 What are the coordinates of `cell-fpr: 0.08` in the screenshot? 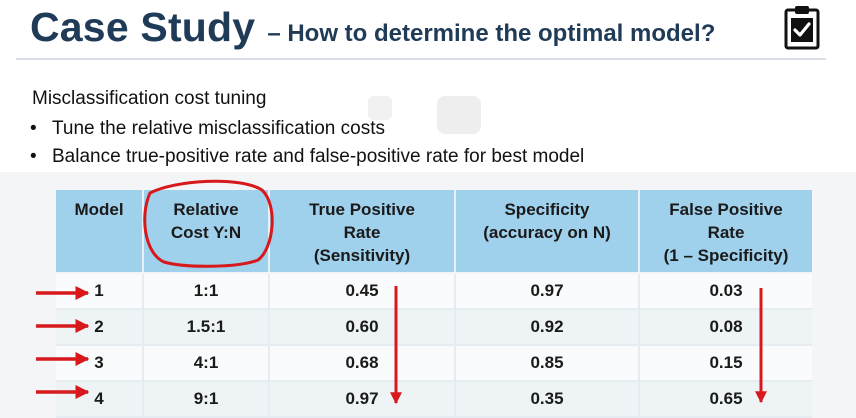 It's located at (726, 326).